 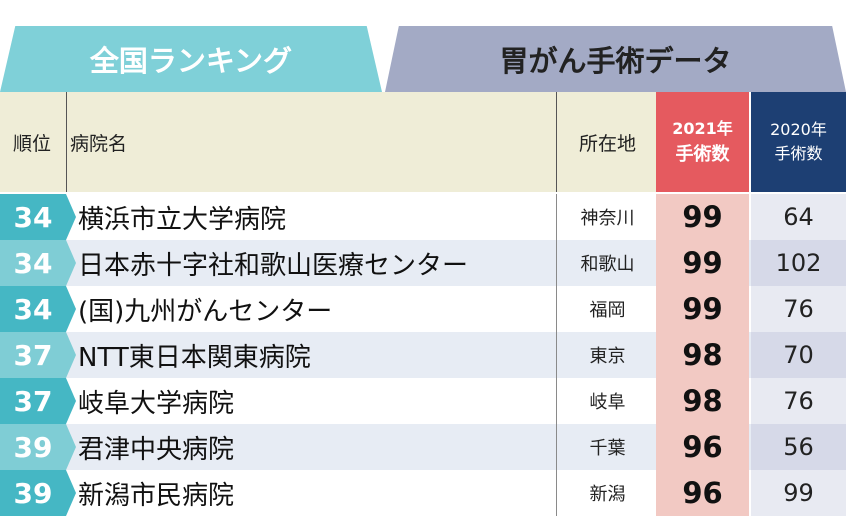 What do you see at coordinates (798, 447) in the screenshot?
I see `surgeries-2020: 56` at bounding box center [798, 447].